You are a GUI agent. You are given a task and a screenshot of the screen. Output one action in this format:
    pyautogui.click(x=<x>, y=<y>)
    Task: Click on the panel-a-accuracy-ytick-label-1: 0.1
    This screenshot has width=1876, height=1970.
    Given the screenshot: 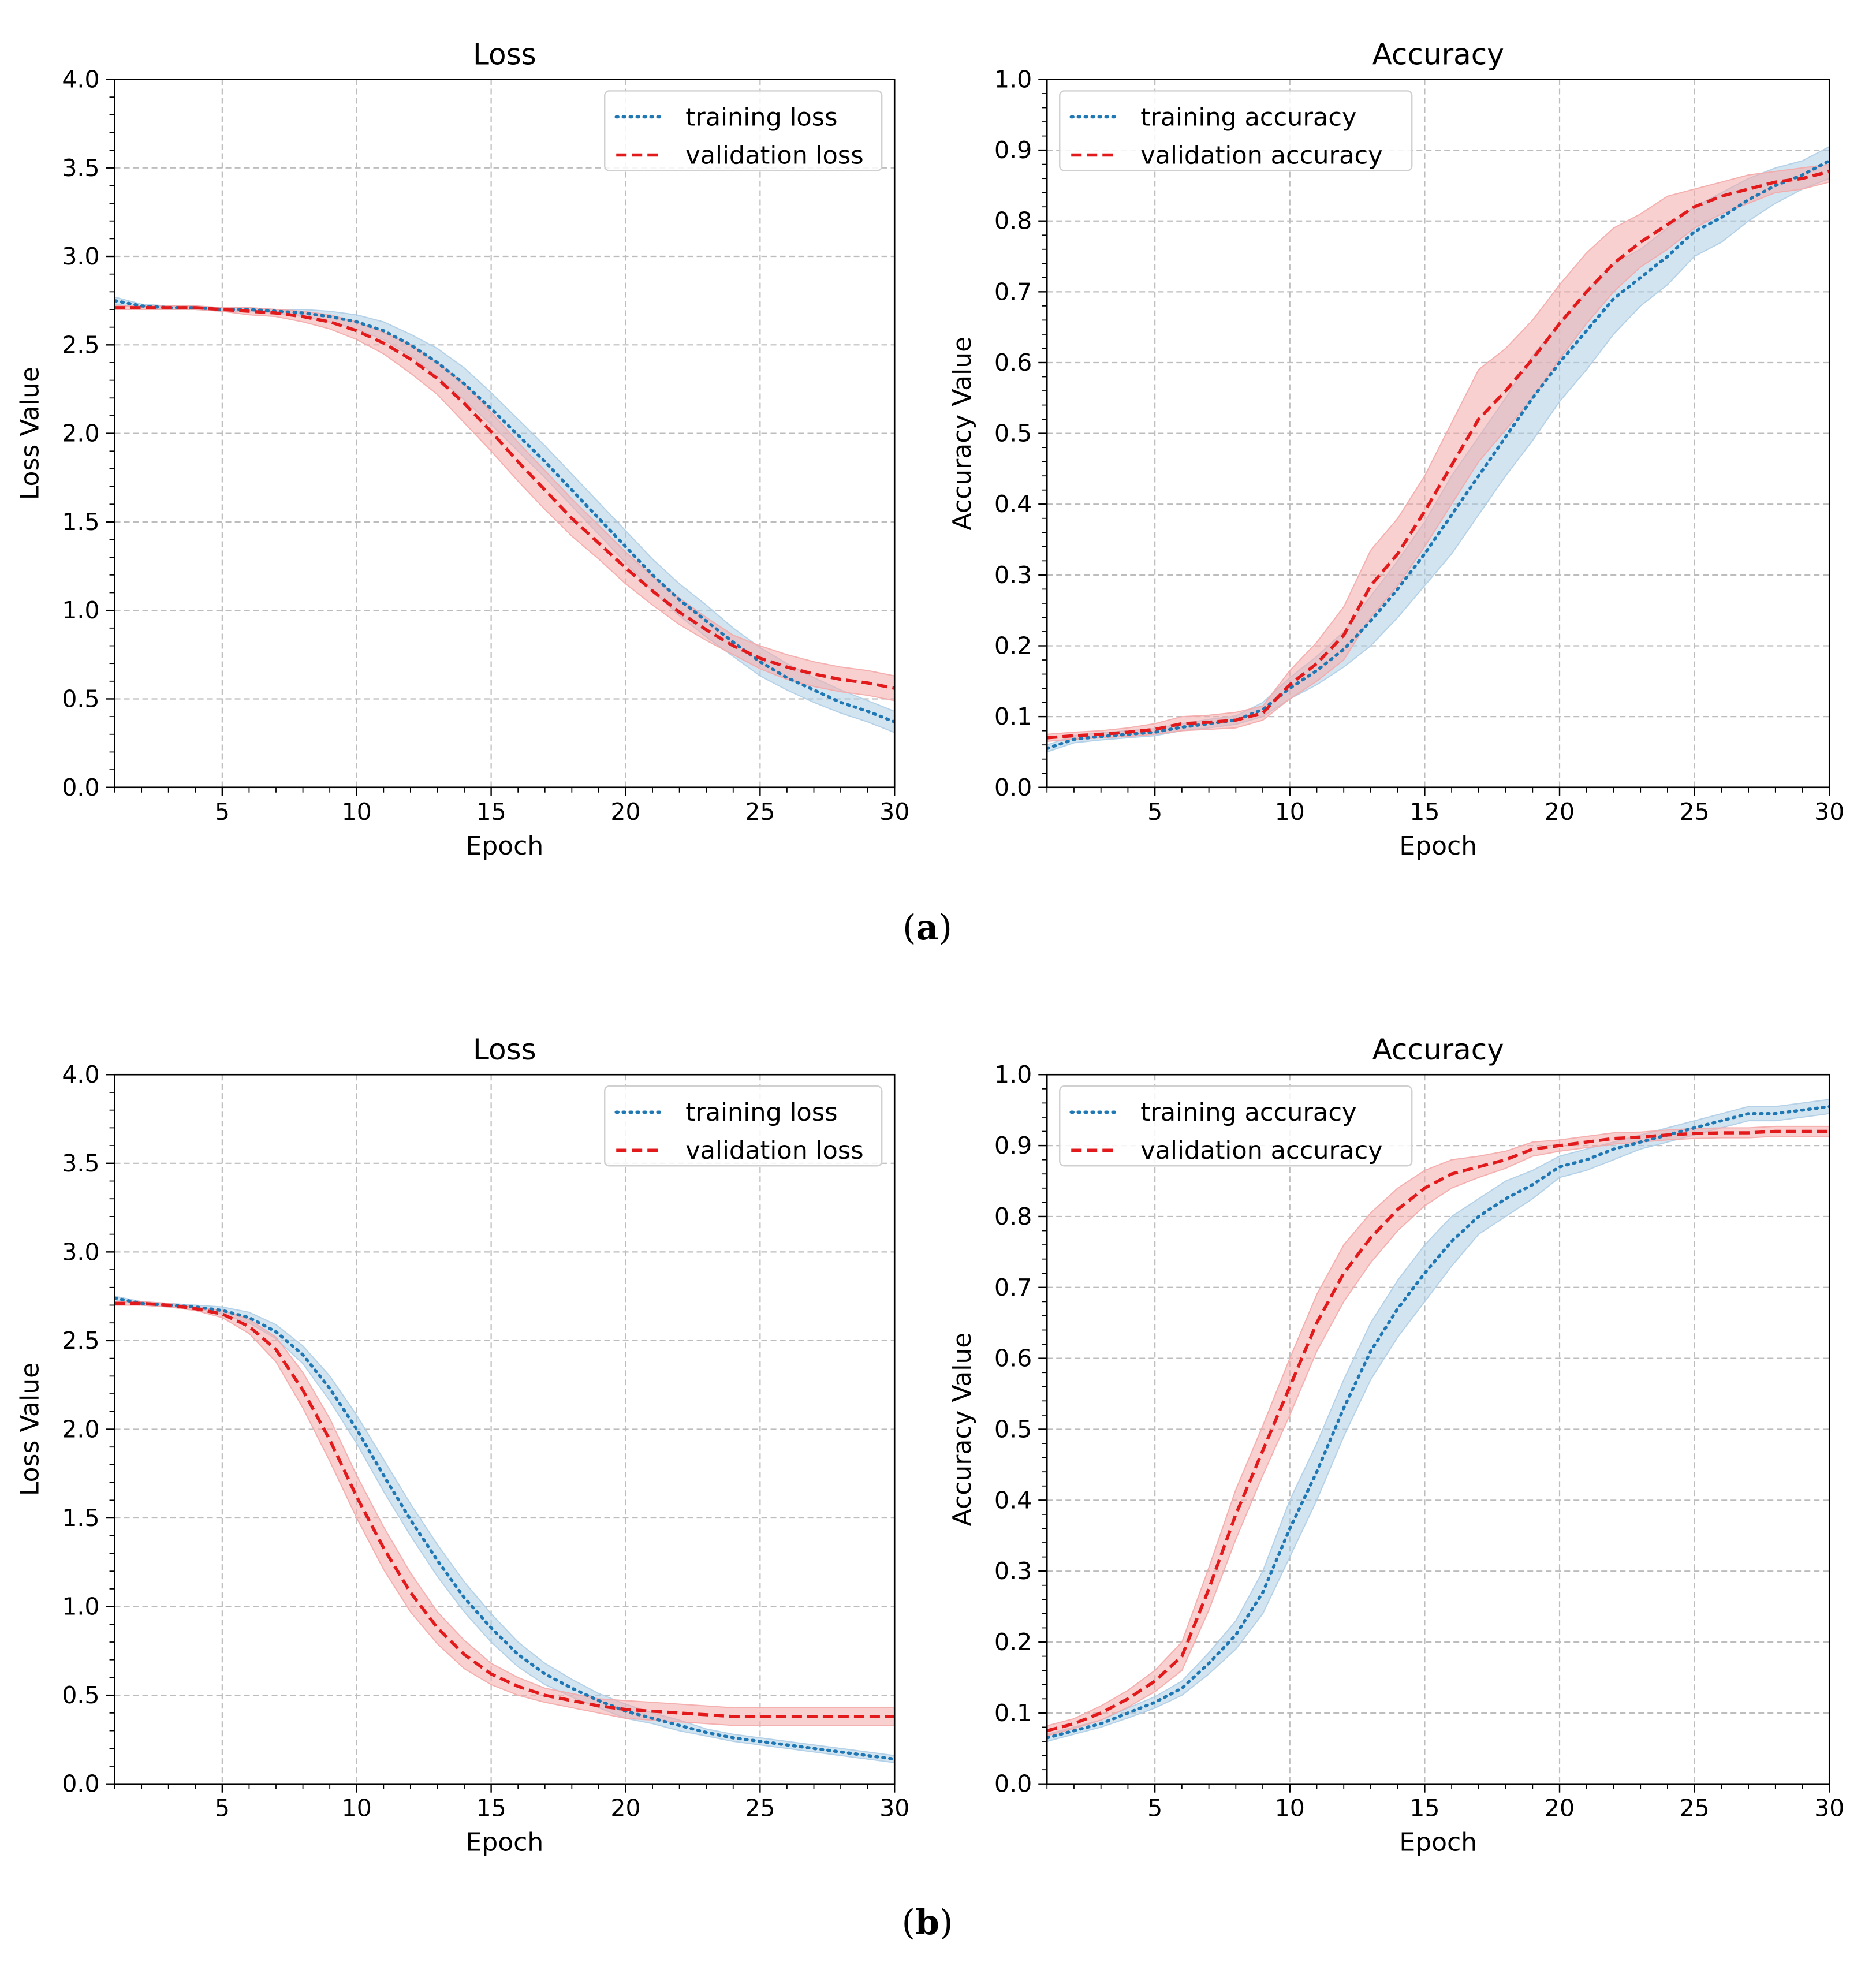 What is the action you would take?
    pyautogui.click(x=1013, y=716)
    